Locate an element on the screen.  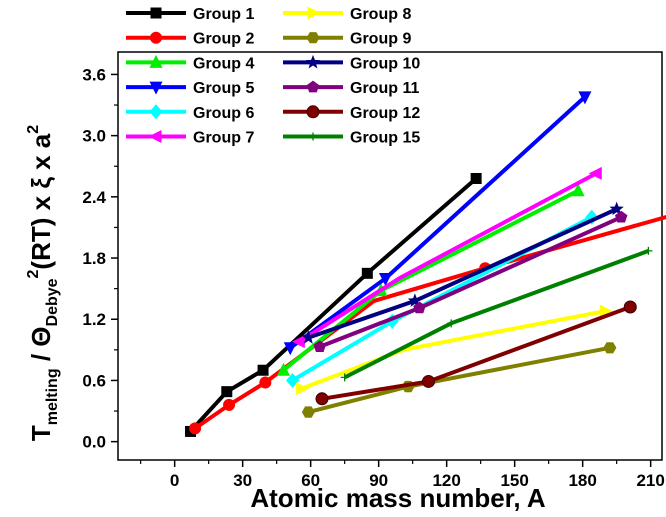
y-title-sep: / Θ is located at coordinates (41, 347).